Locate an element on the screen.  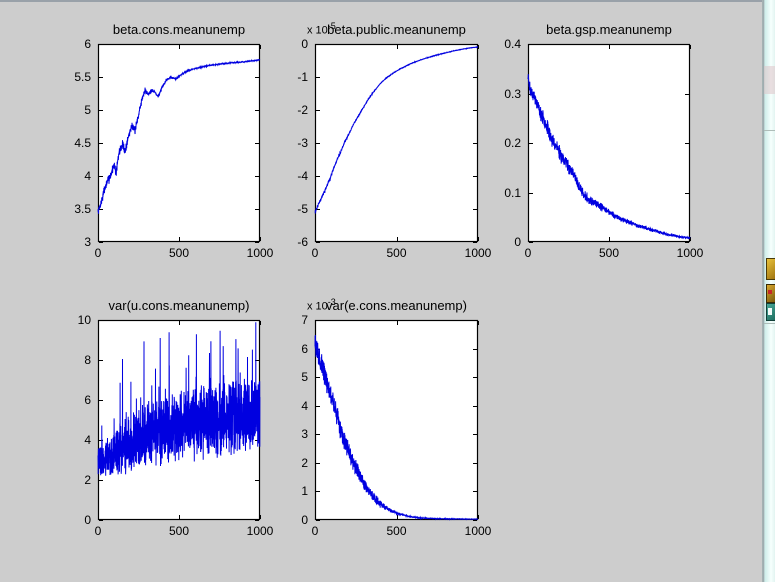
chart-title: beta.gsp.meanunemp is located at coordinates (609, 29).